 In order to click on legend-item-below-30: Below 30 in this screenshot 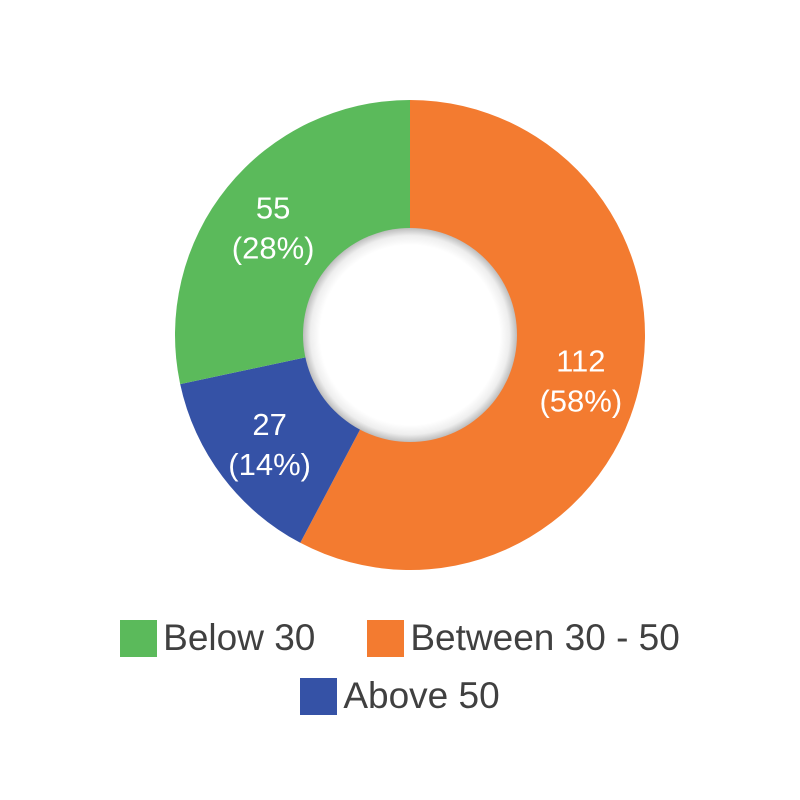, I will do `click(217, 638)`.